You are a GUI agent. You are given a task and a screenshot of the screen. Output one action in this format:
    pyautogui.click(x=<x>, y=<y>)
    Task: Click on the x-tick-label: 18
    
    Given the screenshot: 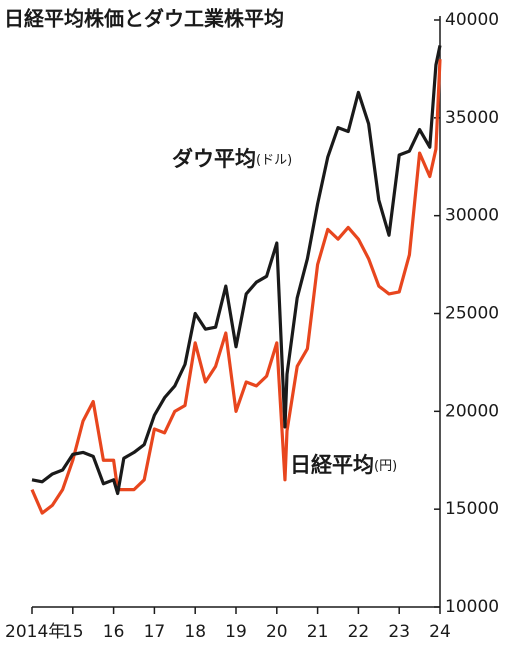 What is the action you would take?
    pyautogui.click(x=195, y=632)
    